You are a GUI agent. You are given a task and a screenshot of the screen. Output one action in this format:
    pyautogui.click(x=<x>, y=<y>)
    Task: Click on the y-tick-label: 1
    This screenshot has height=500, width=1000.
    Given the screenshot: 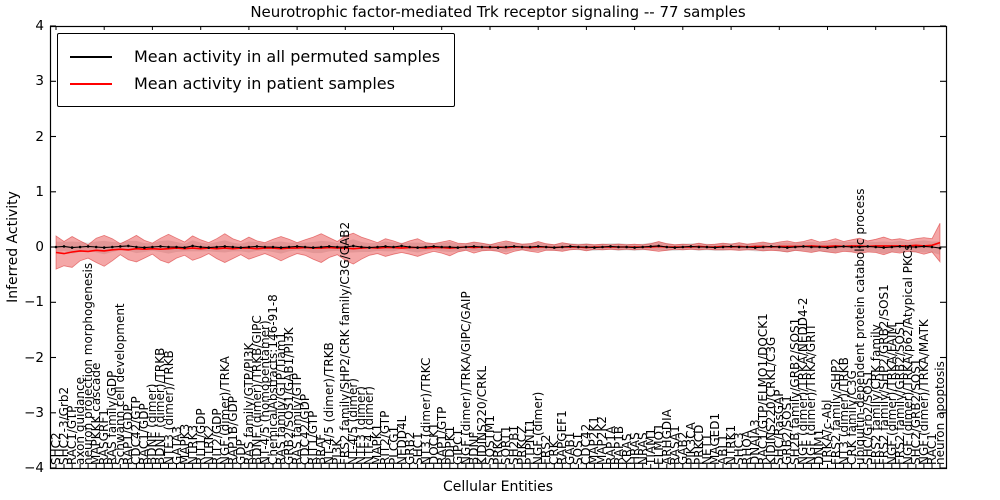 What is the action you would take?
    pyautogui.click(x=39, y=191)
    